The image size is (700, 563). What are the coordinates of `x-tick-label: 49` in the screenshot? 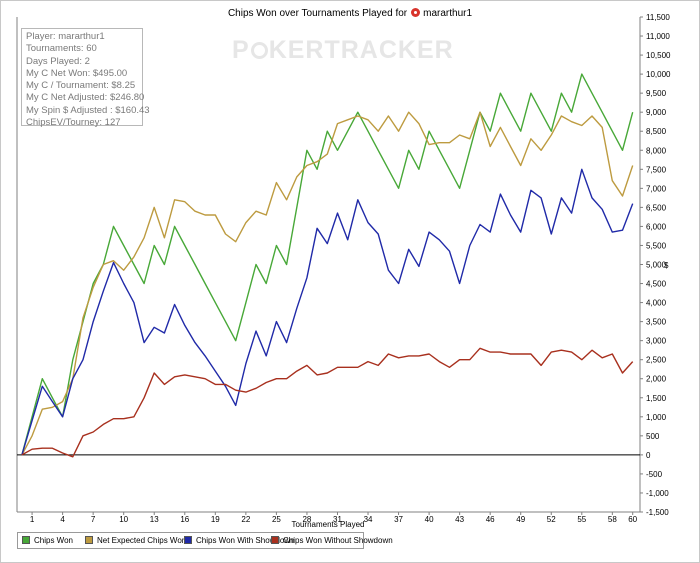 It's located at (520, 519).